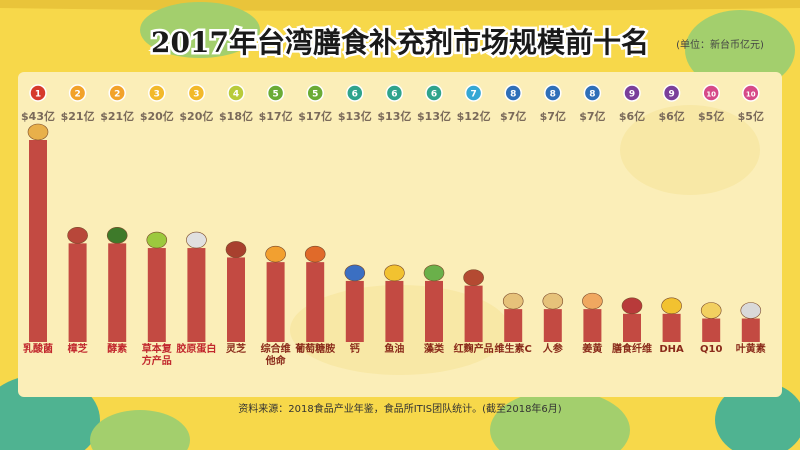  Describe the element at coordinates (400, 42) in the screenshot. I see `chart-title: 2017年台湾膳食补充剂市场规模前十名` at that location.